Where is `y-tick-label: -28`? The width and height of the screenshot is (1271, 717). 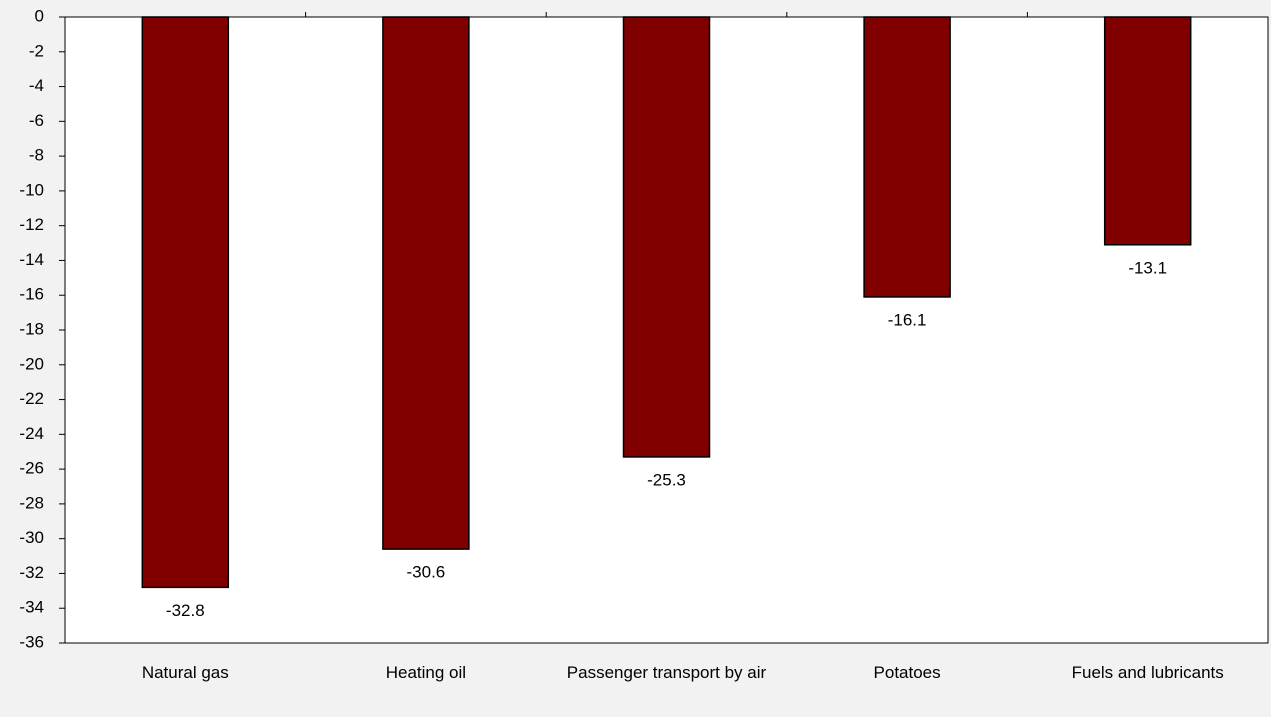 y-tick-label: -28 is located at coordinates (31, 502).